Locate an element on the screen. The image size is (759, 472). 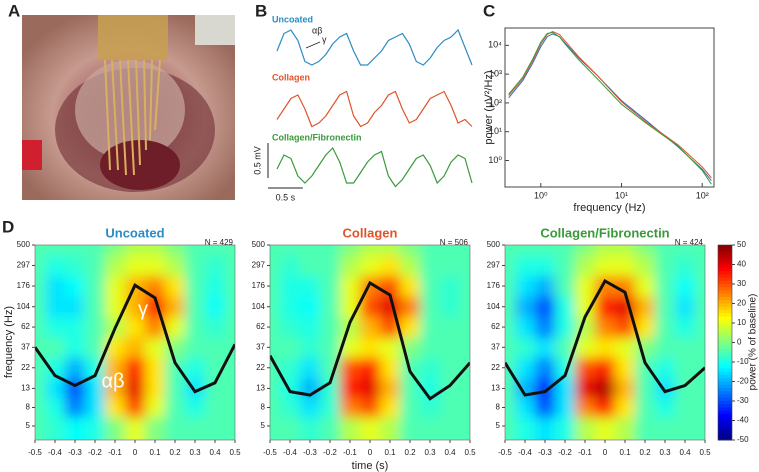
heatmap is located at coordinates (135, 342).